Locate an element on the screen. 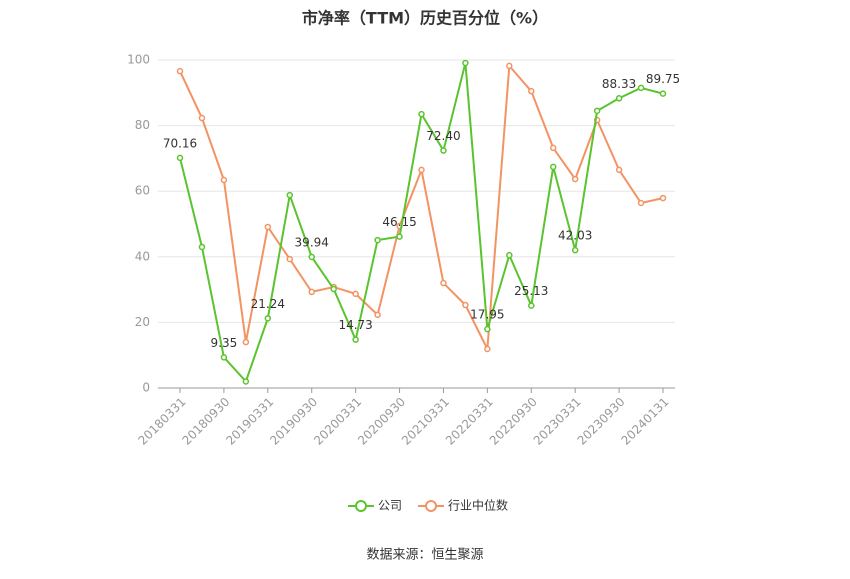 Image resolution: width=850 pixels, height=579 pixels. y-tick-label: 60 is located at coordinates (142, 191).